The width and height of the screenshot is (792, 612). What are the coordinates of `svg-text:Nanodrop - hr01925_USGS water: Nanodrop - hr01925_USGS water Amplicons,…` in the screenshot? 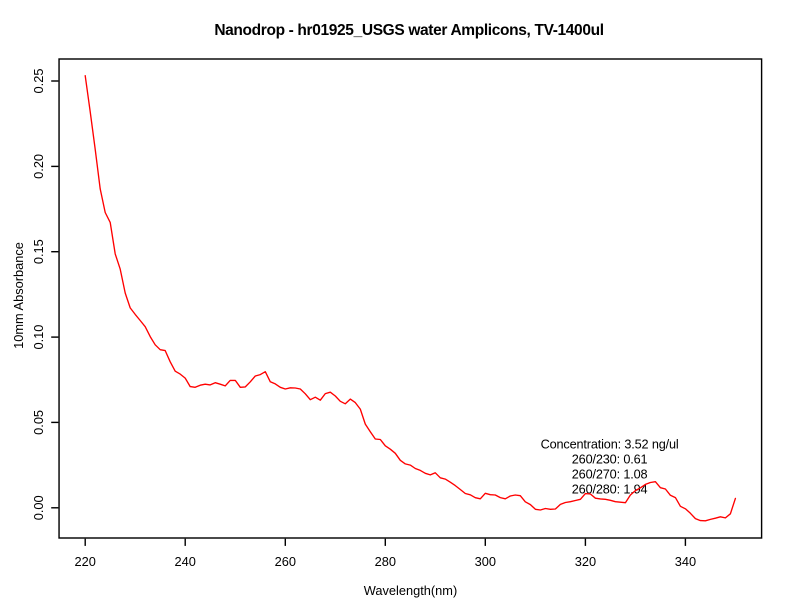 It's located at (408, 30).